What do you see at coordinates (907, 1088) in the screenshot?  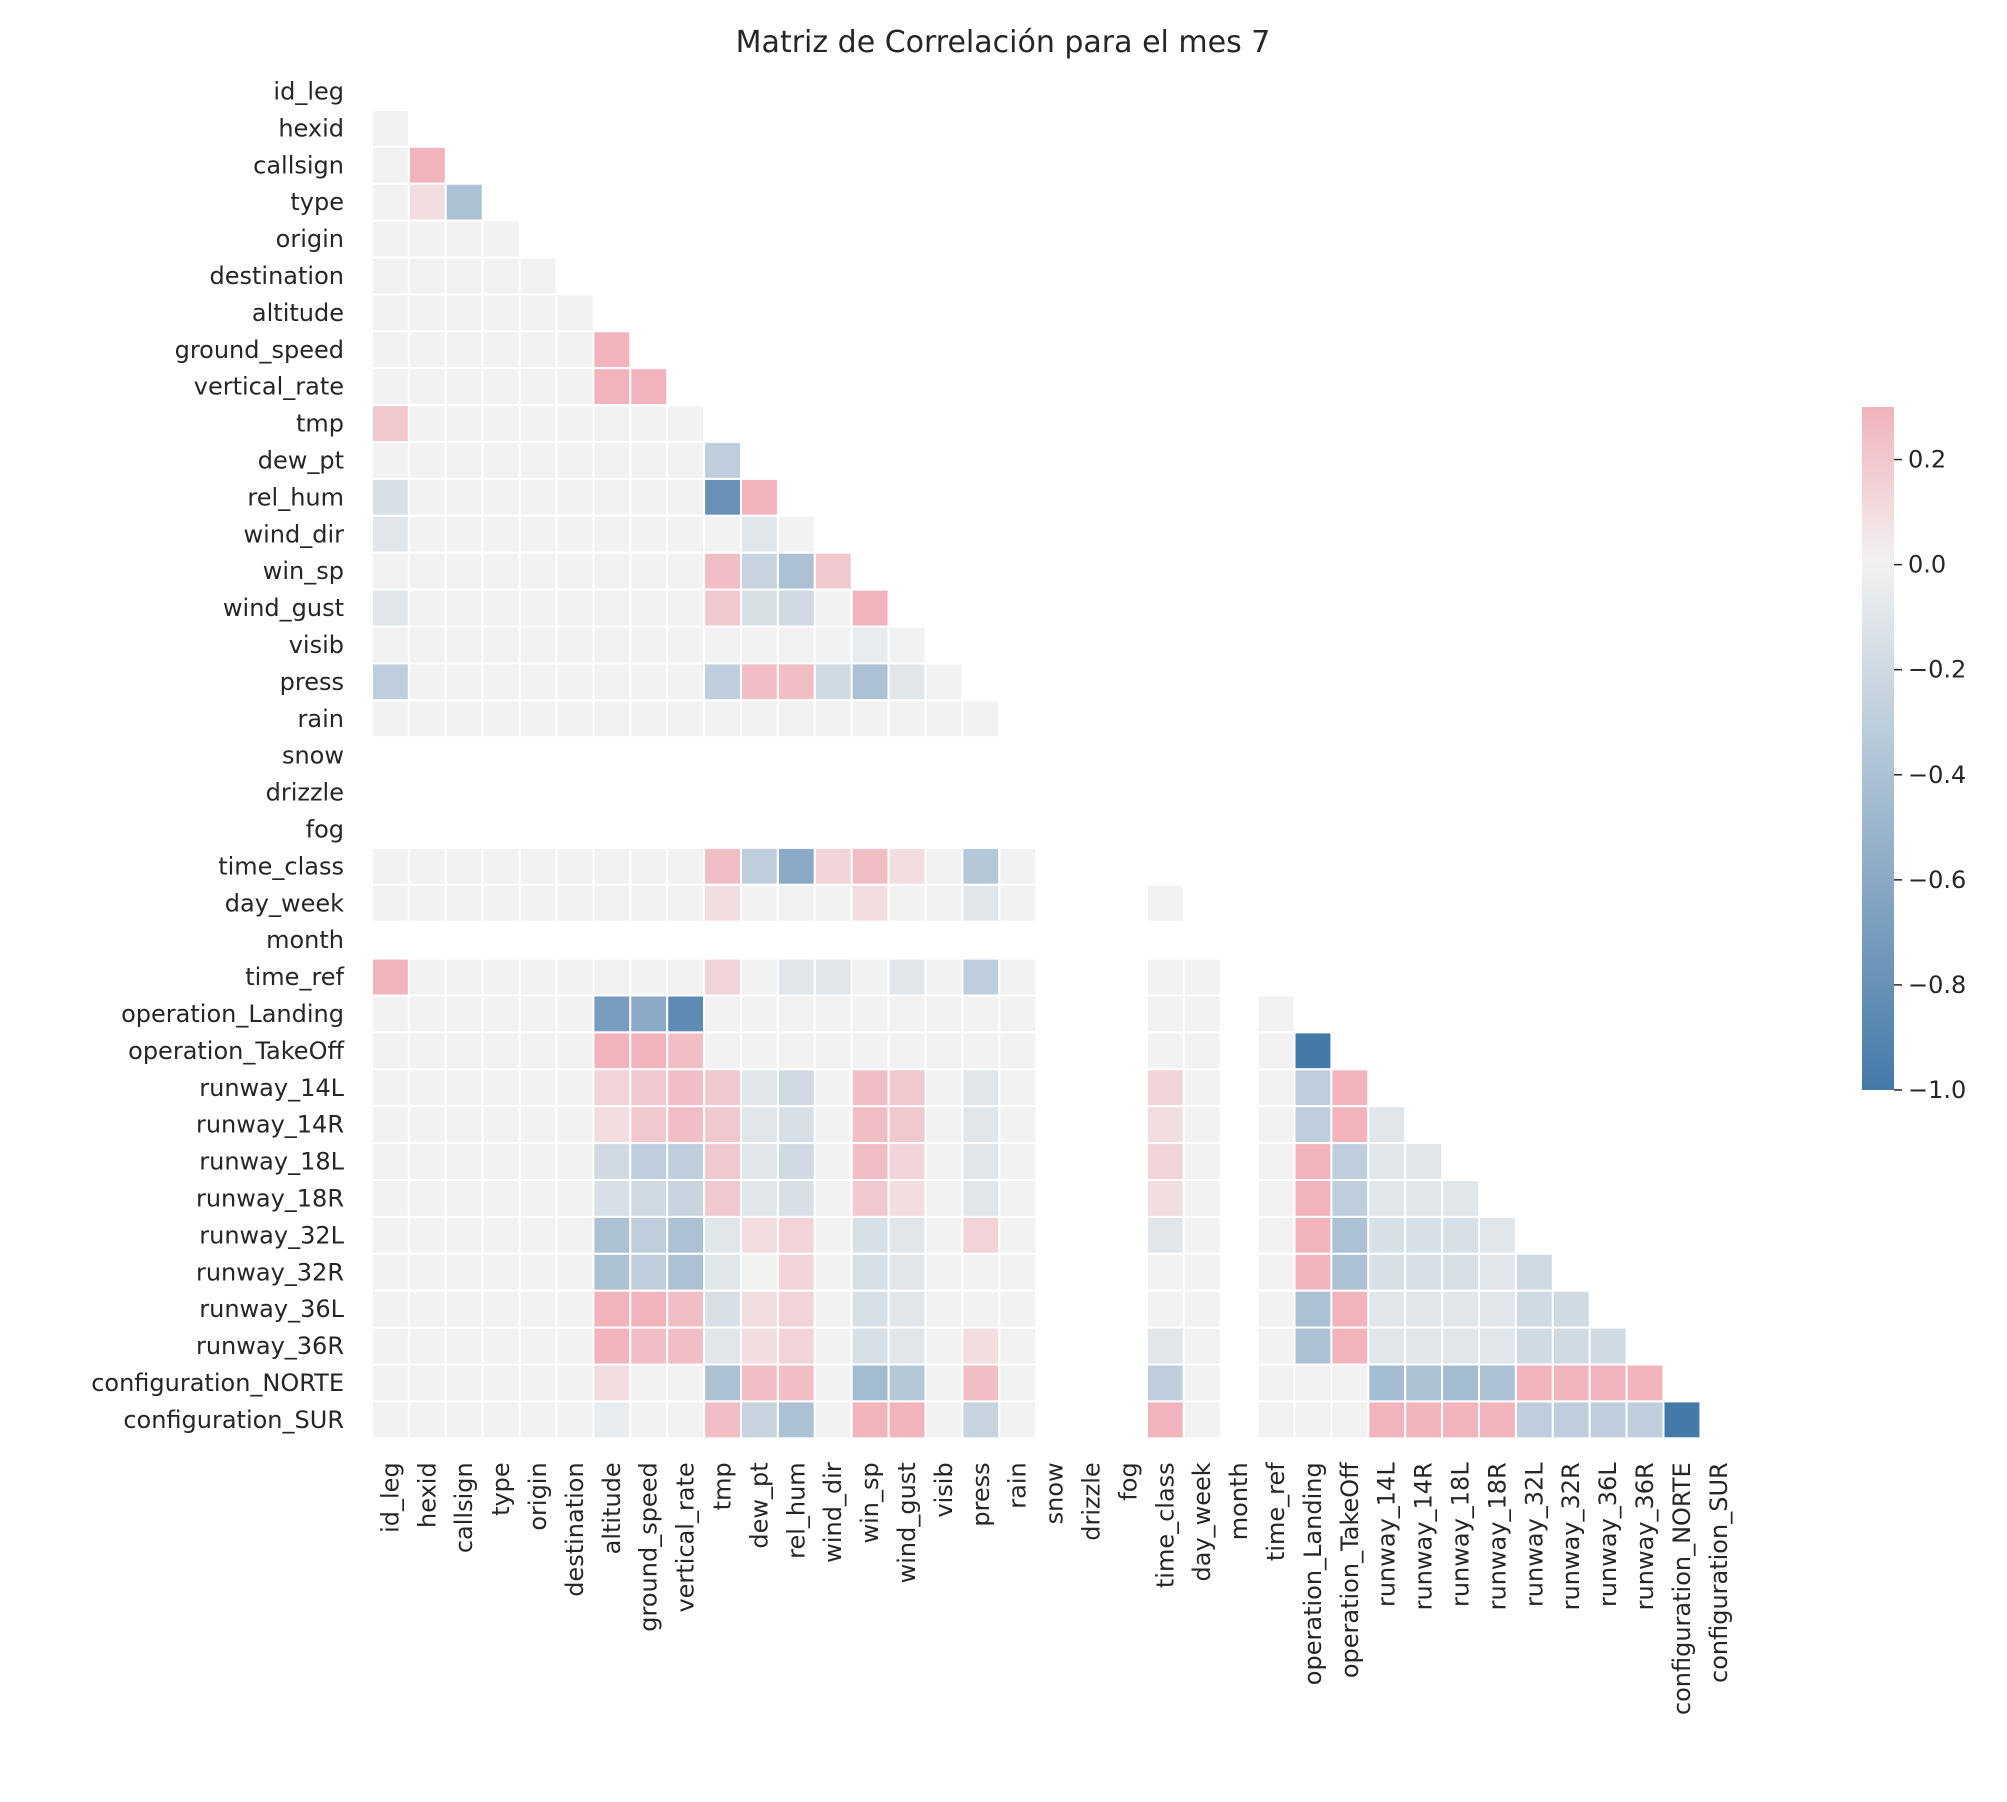 I see `heatmap-cell-runway_14L-wind_gust` at bounding box center [907, 1088].